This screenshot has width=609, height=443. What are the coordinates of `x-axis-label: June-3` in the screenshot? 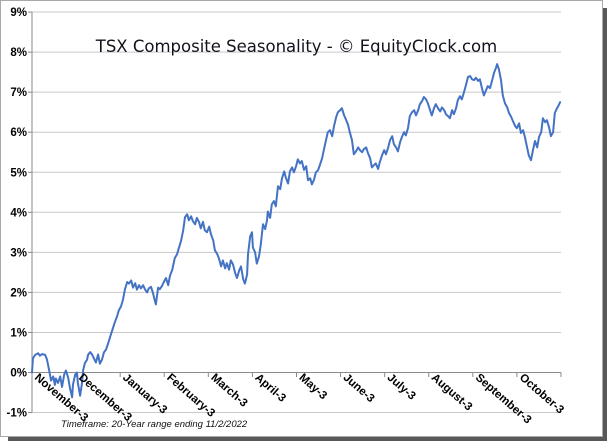 It's located at (359, 388).